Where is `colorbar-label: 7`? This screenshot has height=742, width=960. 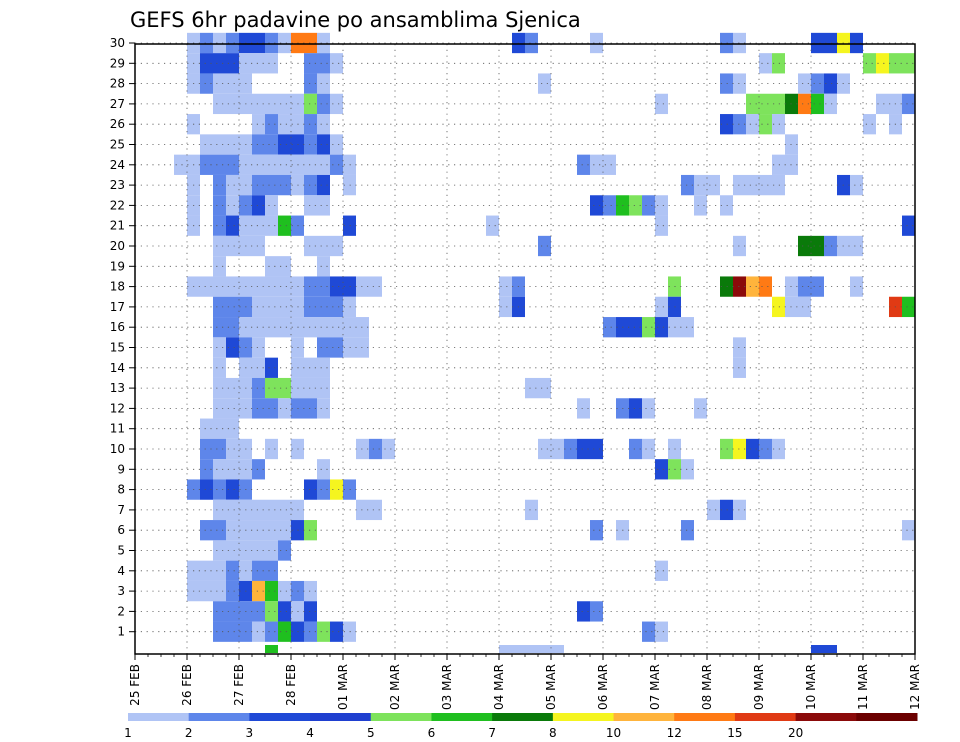 colorbar-label: 7 is located at coordinates (492, 733).